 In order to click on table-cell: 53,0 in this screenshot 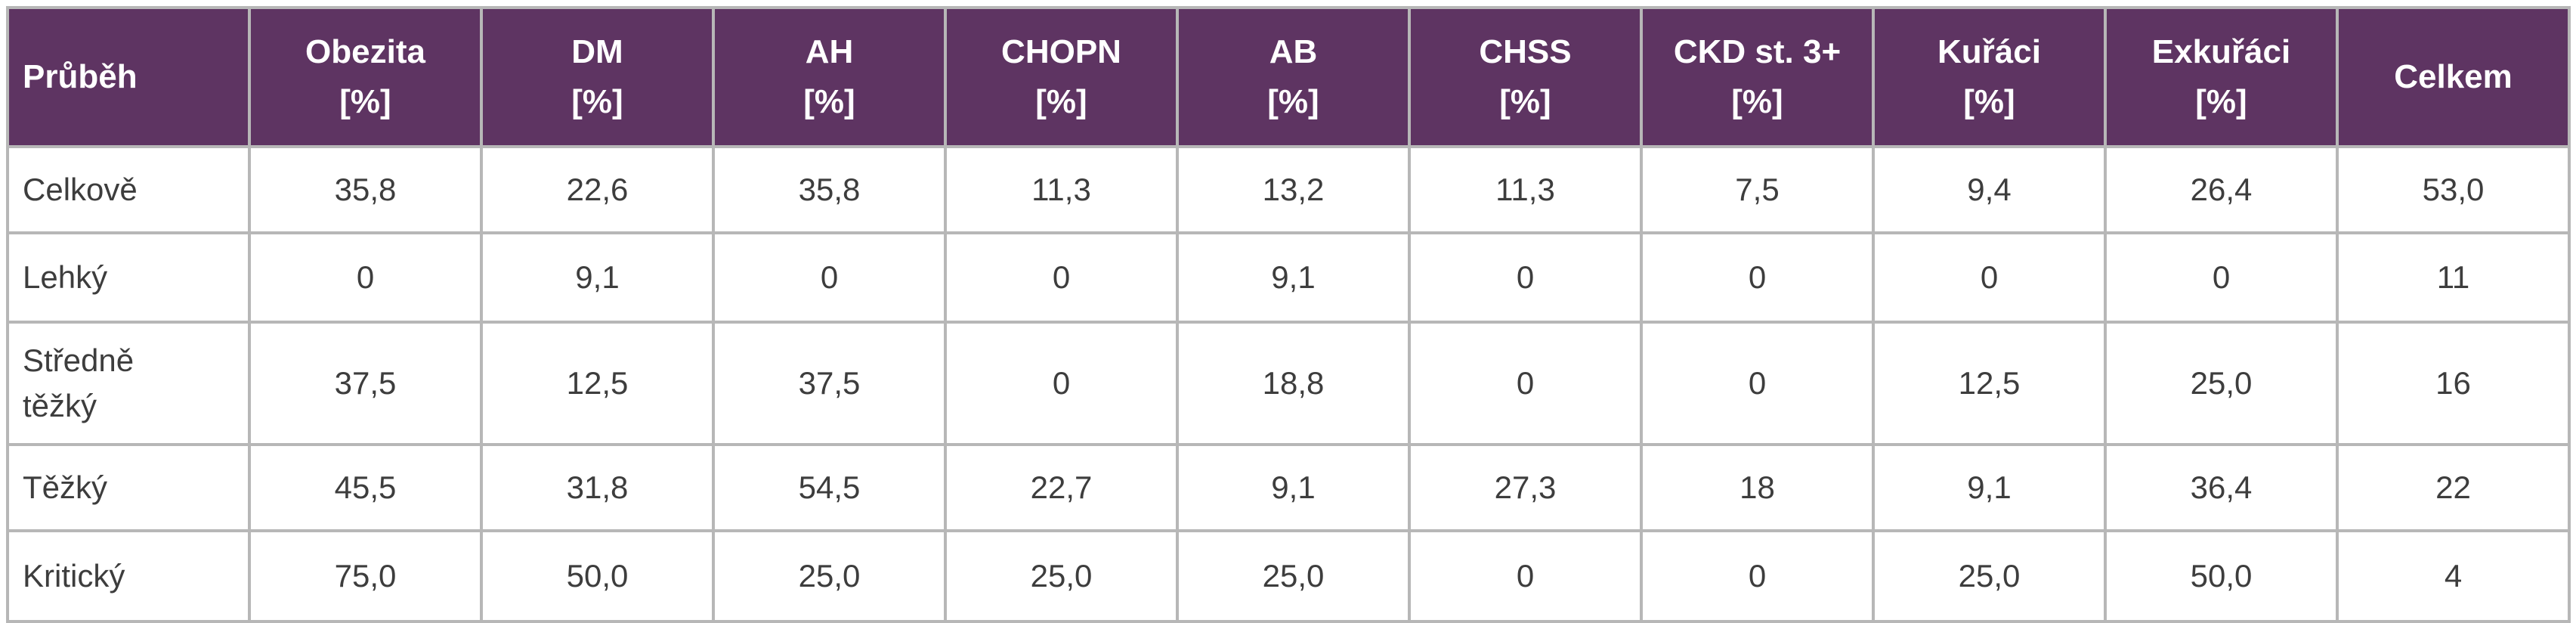, I will do `click(2453, 189)`.